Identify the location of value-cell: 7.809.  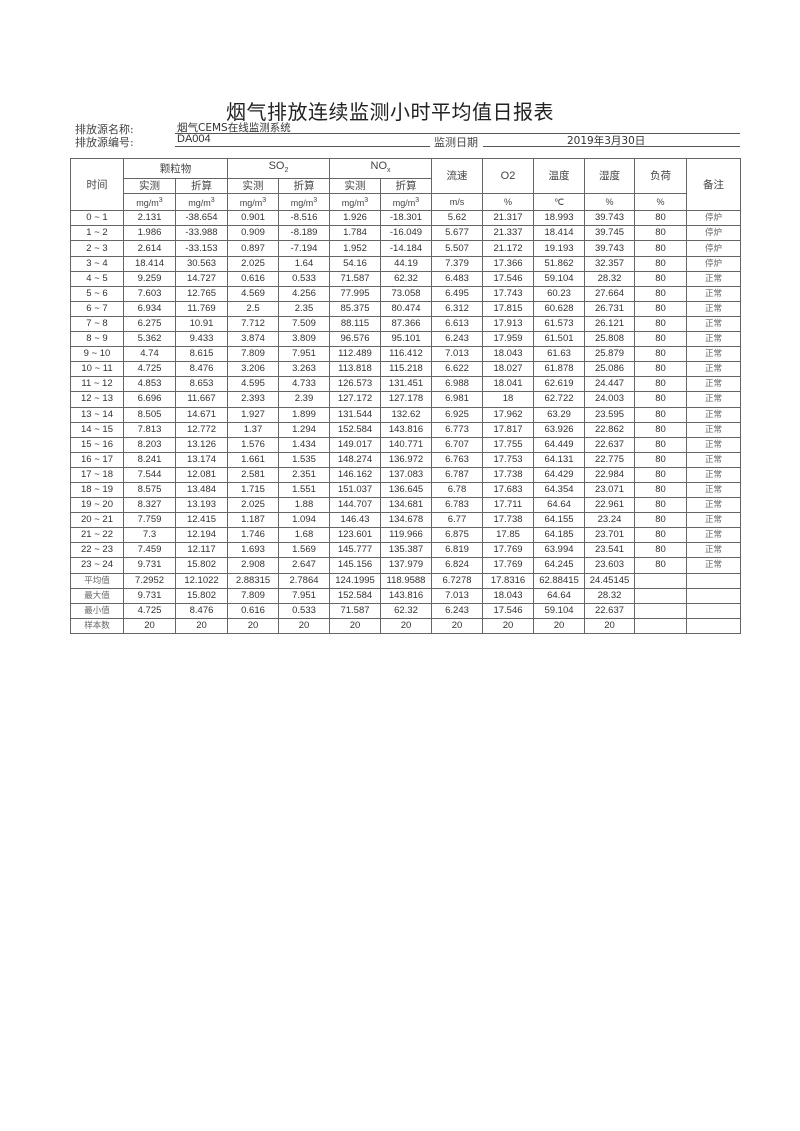
(253, 354).